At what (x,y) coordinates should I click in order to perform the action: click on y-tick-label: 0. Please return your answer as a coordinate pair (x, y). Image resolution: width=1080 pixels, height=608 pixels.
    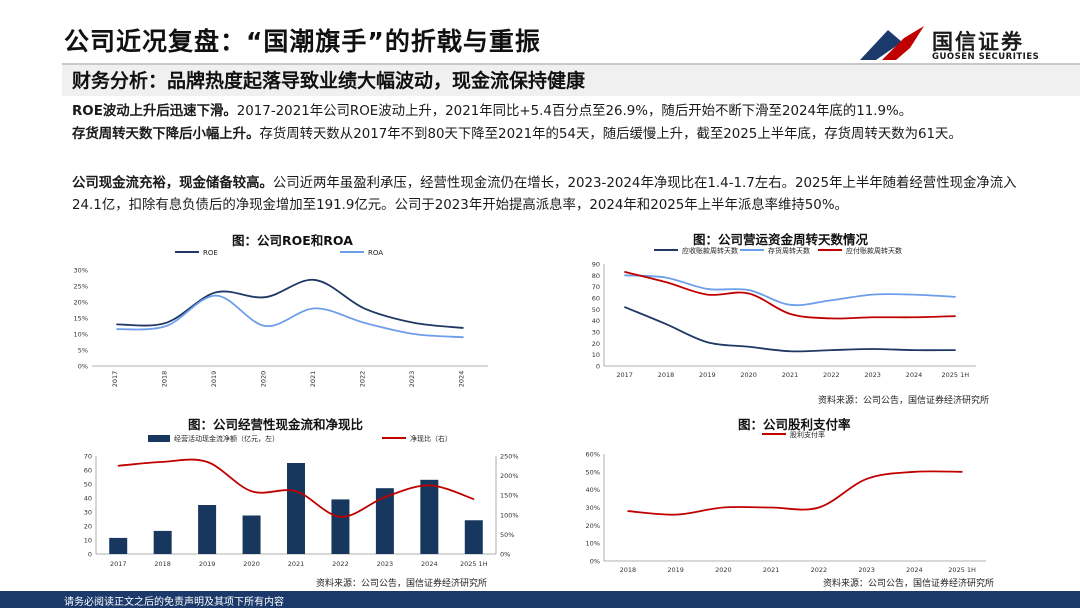
    Looking at the image, I should click on (598, 367).